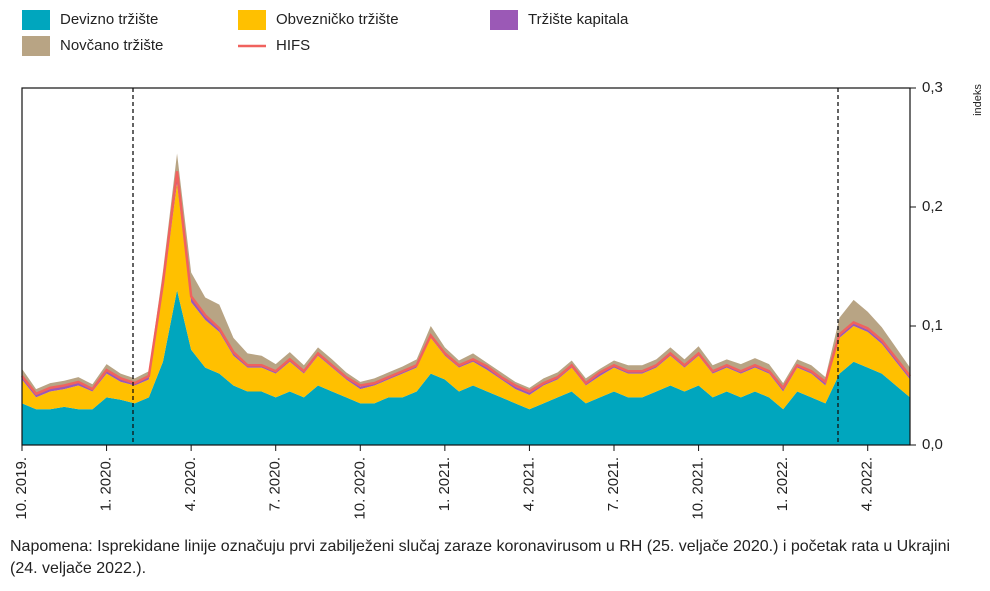  What do you see at coordinates (867, 484) in the screenshot?
I see `x-tick-label: 4. 2022.` at bounding box center [867, 484].